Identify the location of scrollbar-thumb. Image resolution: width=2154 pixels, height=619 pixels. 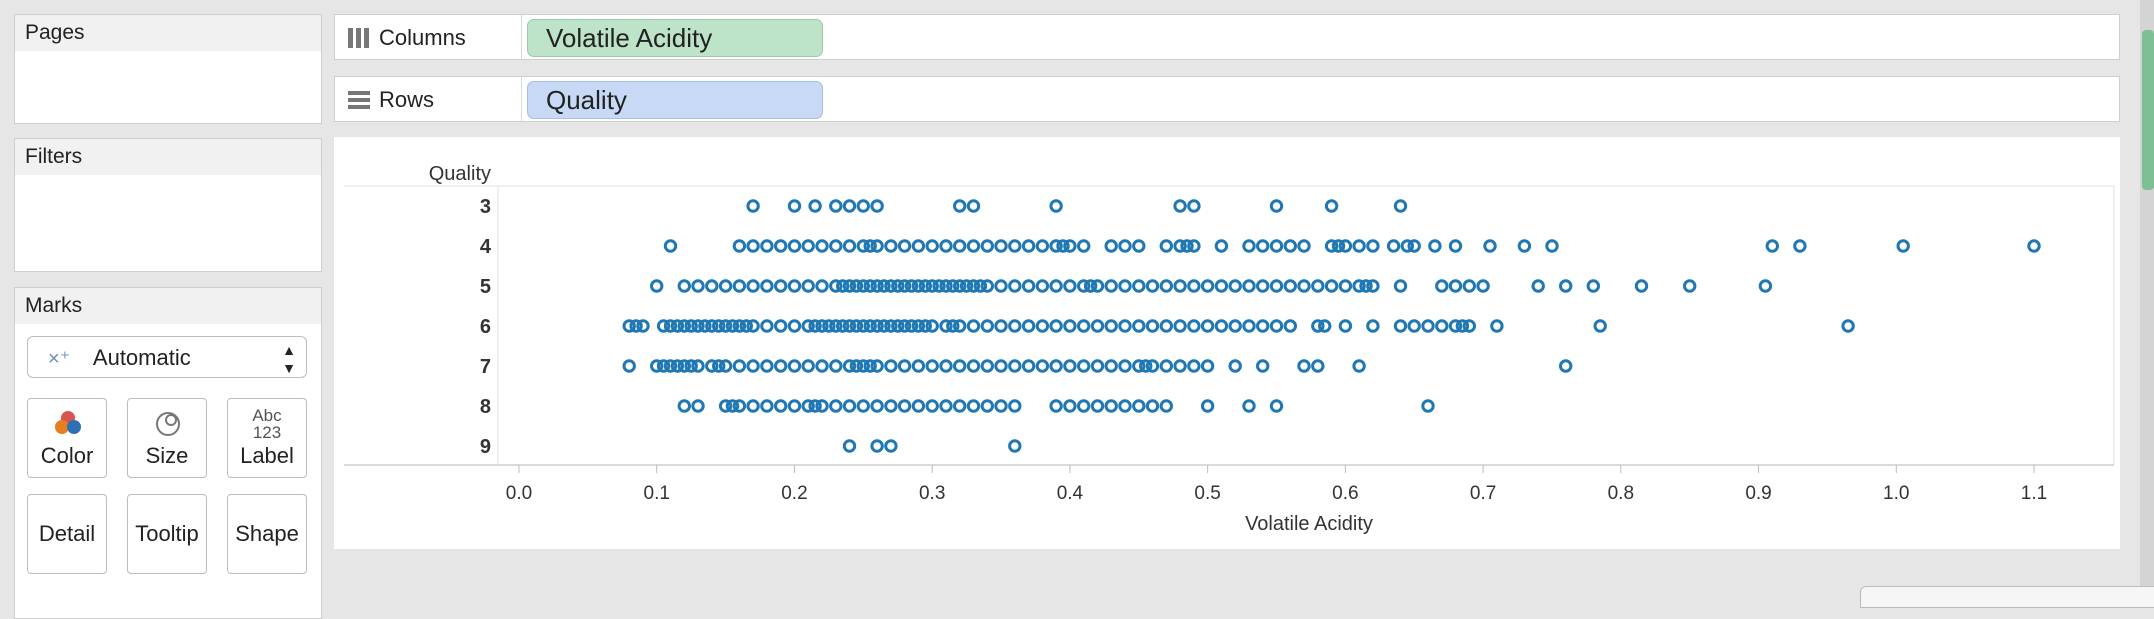
(2148, 110).